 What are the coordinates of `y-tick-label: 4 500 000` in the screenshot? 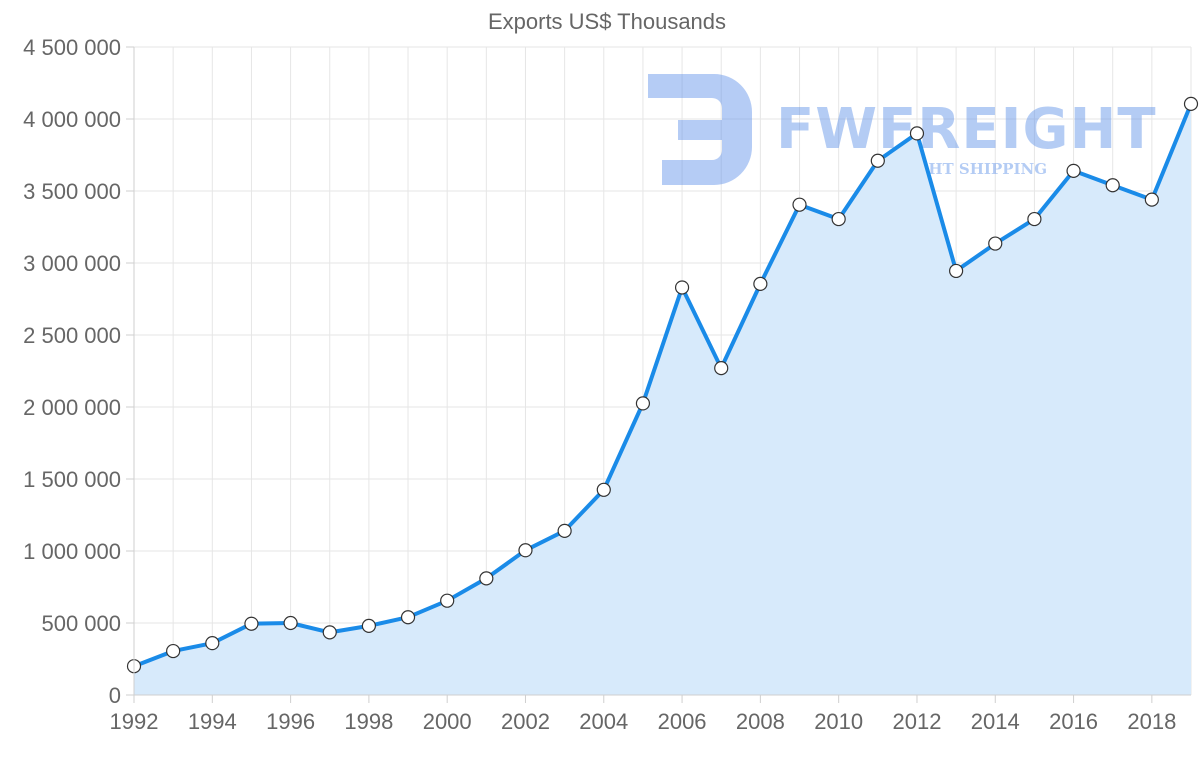 It's located at (72, 47).